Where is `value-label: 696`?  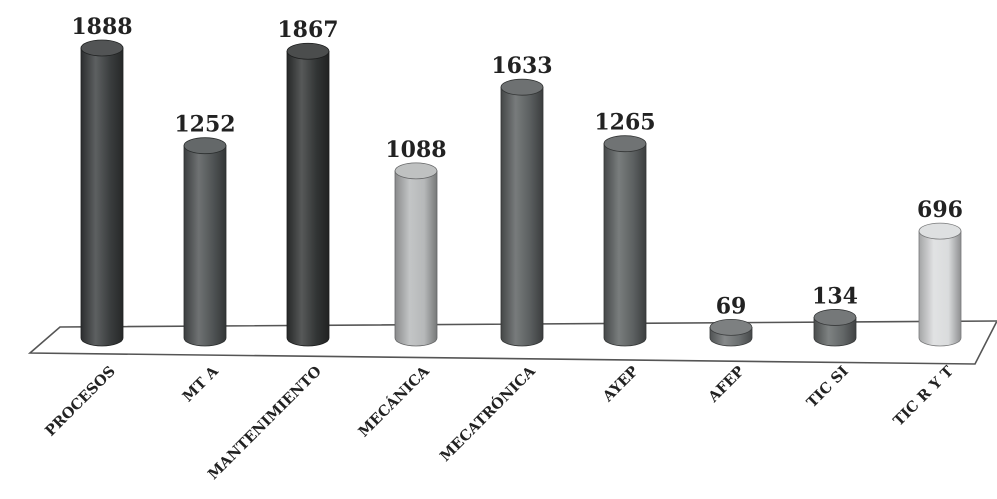
value-label: 696 is located at coordinates (940, 210).